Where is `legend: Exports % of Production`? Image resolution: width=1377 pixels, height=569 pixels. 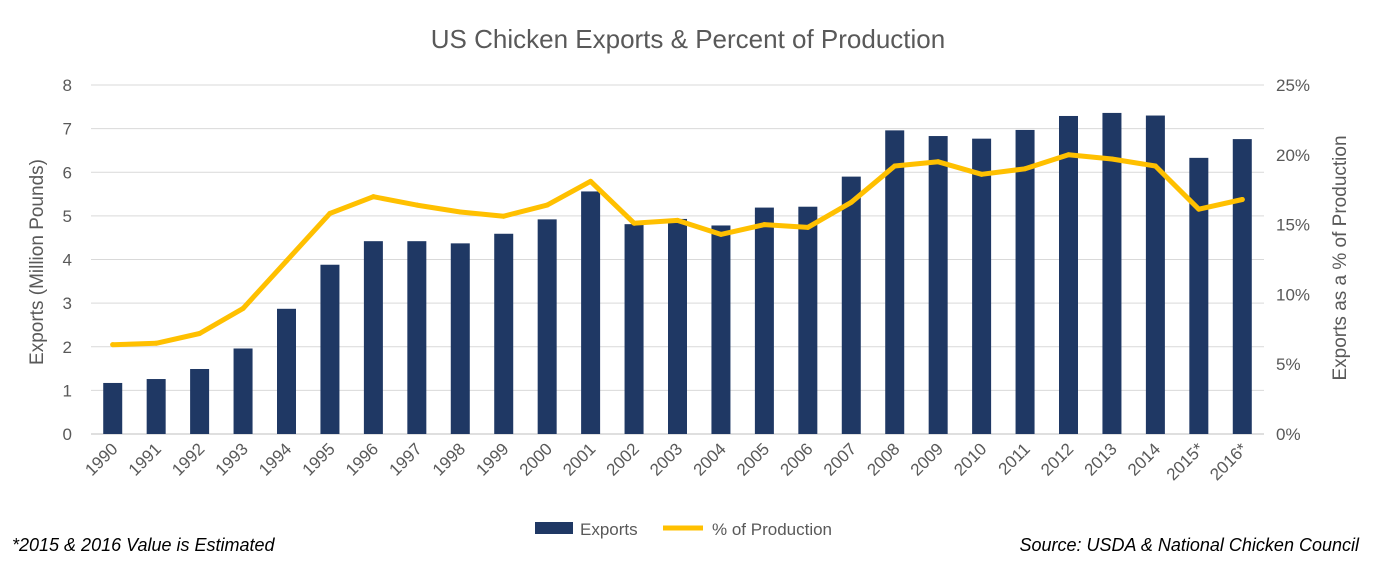
legend: Exports % of Production is located at coordinates (683, 529).